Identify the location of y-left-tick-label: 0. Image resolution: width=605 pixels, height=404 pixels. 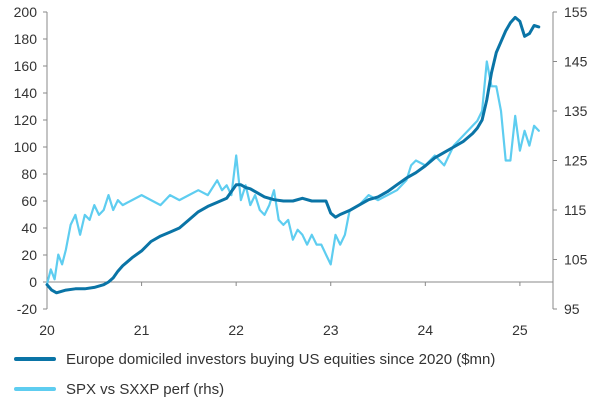
(33, 282).